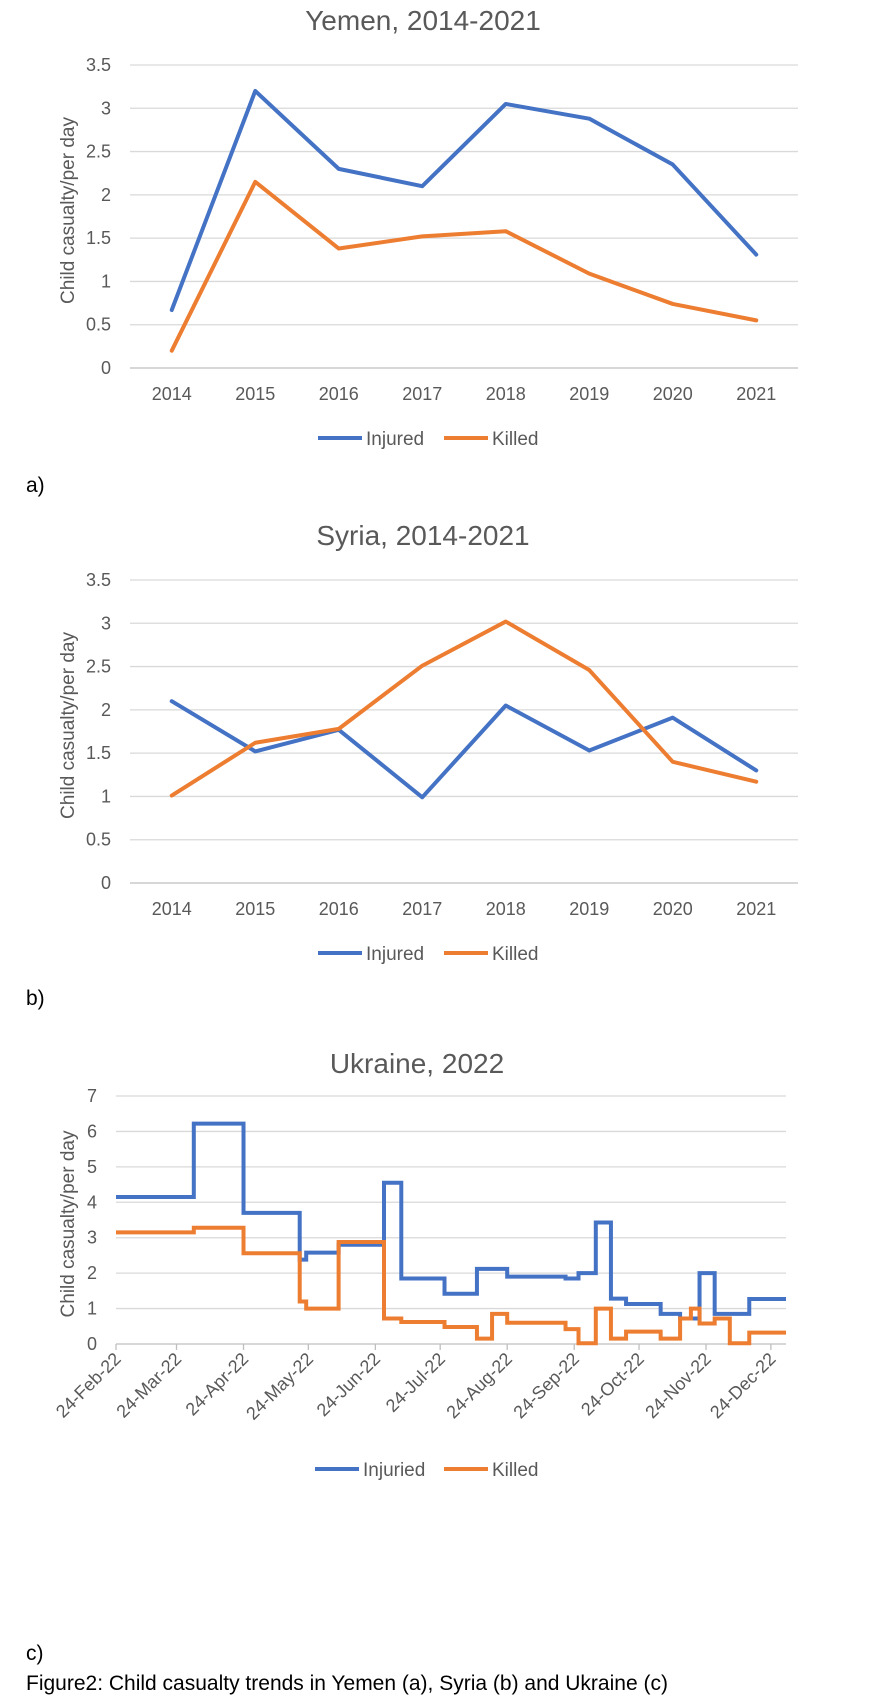  Describe the element at coordinates (98, 65) in the screenshot. I see `yemen-y-tick-label: 3.5` at that location.